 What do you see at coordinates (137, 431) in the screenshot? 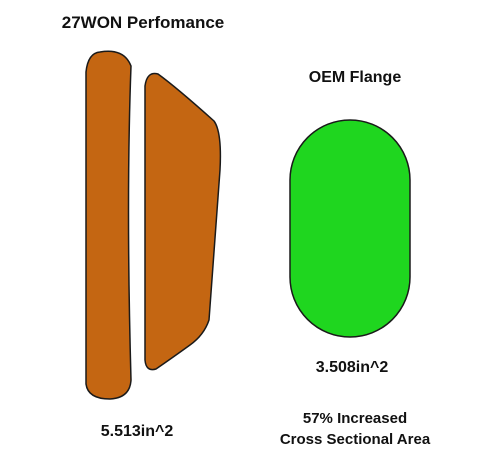
I see `performance-area-value: 5.513in^2` at bounding box center [137, 431].